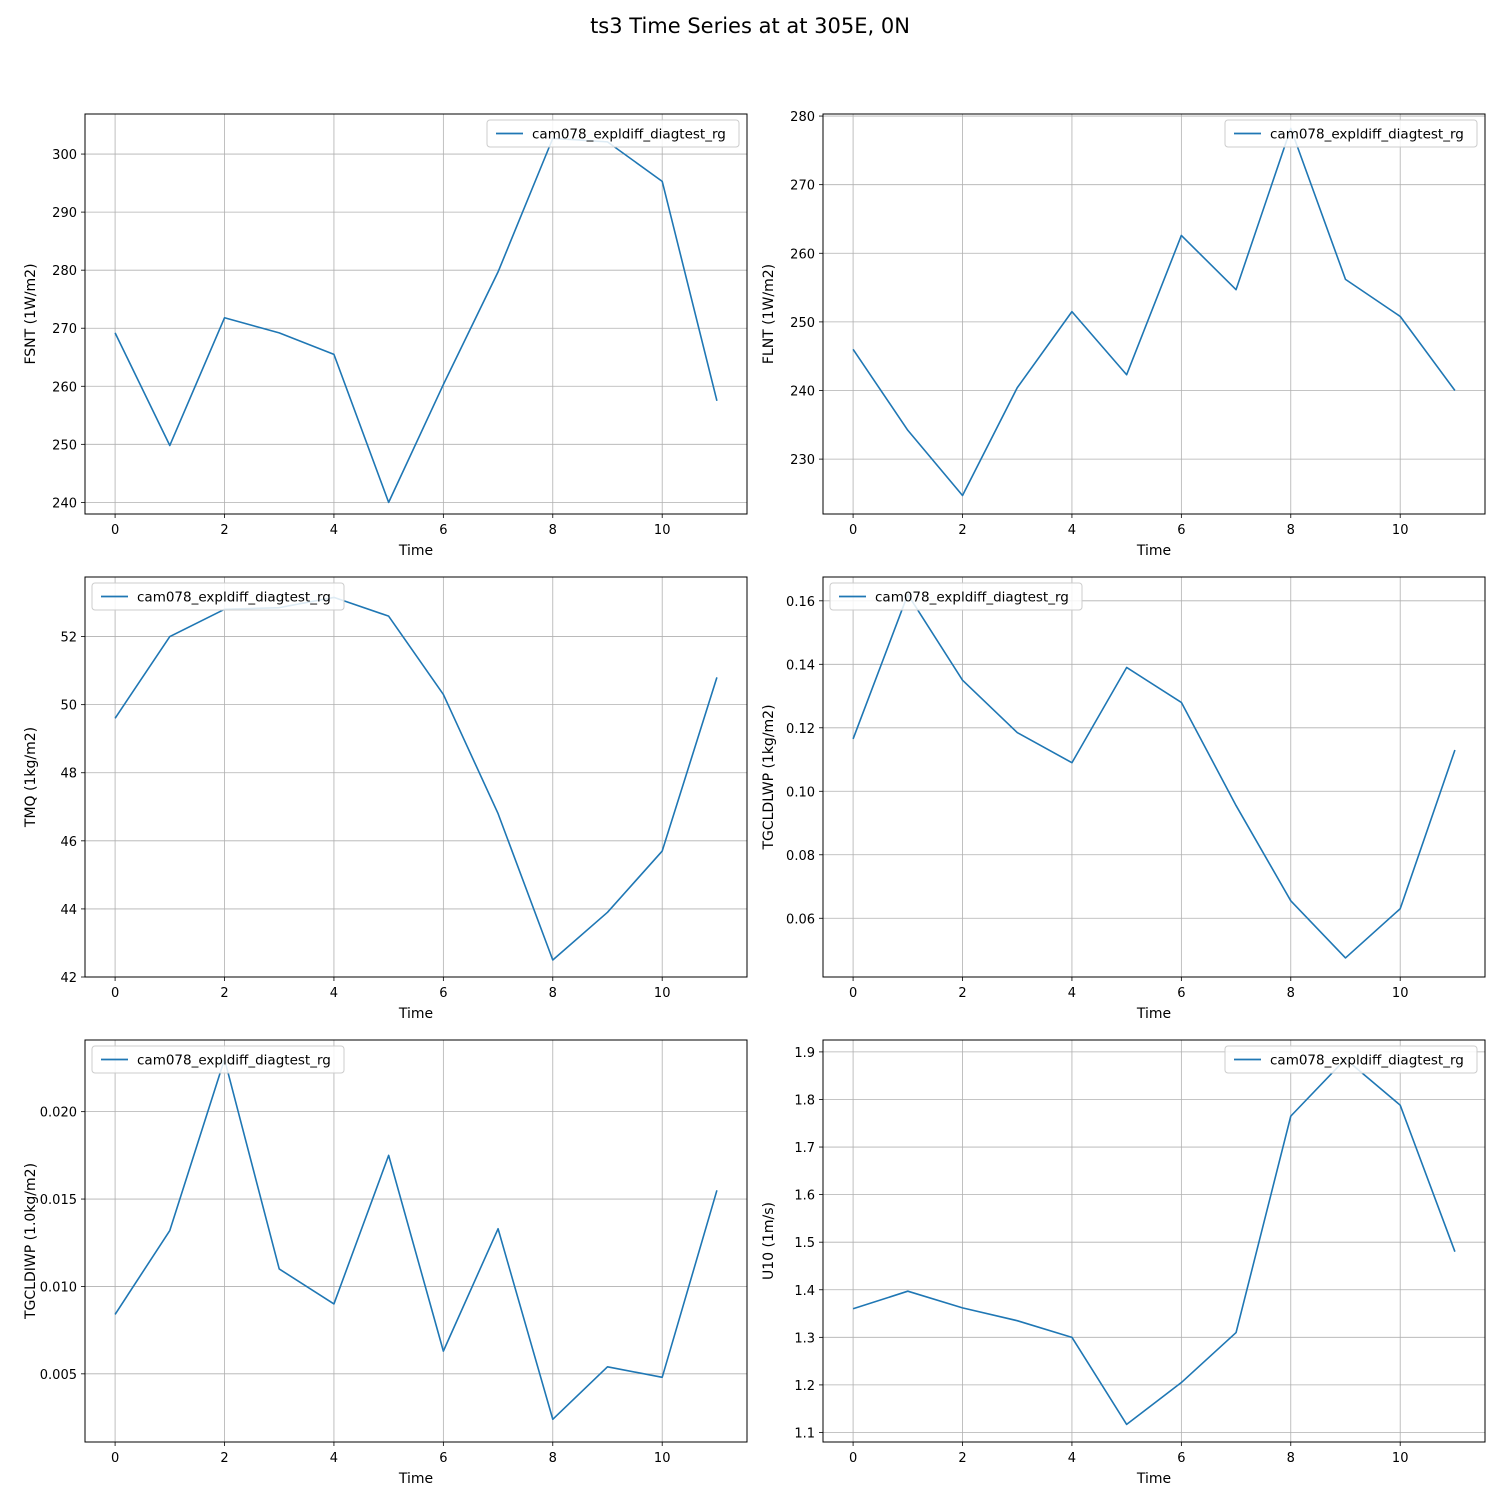 The width and height of the screenshot is (1500, 1500). What do you see at coordinates (68, 706) in the screenshot?
I see `y-tick-label: 50` at bounding box center [68, 706].